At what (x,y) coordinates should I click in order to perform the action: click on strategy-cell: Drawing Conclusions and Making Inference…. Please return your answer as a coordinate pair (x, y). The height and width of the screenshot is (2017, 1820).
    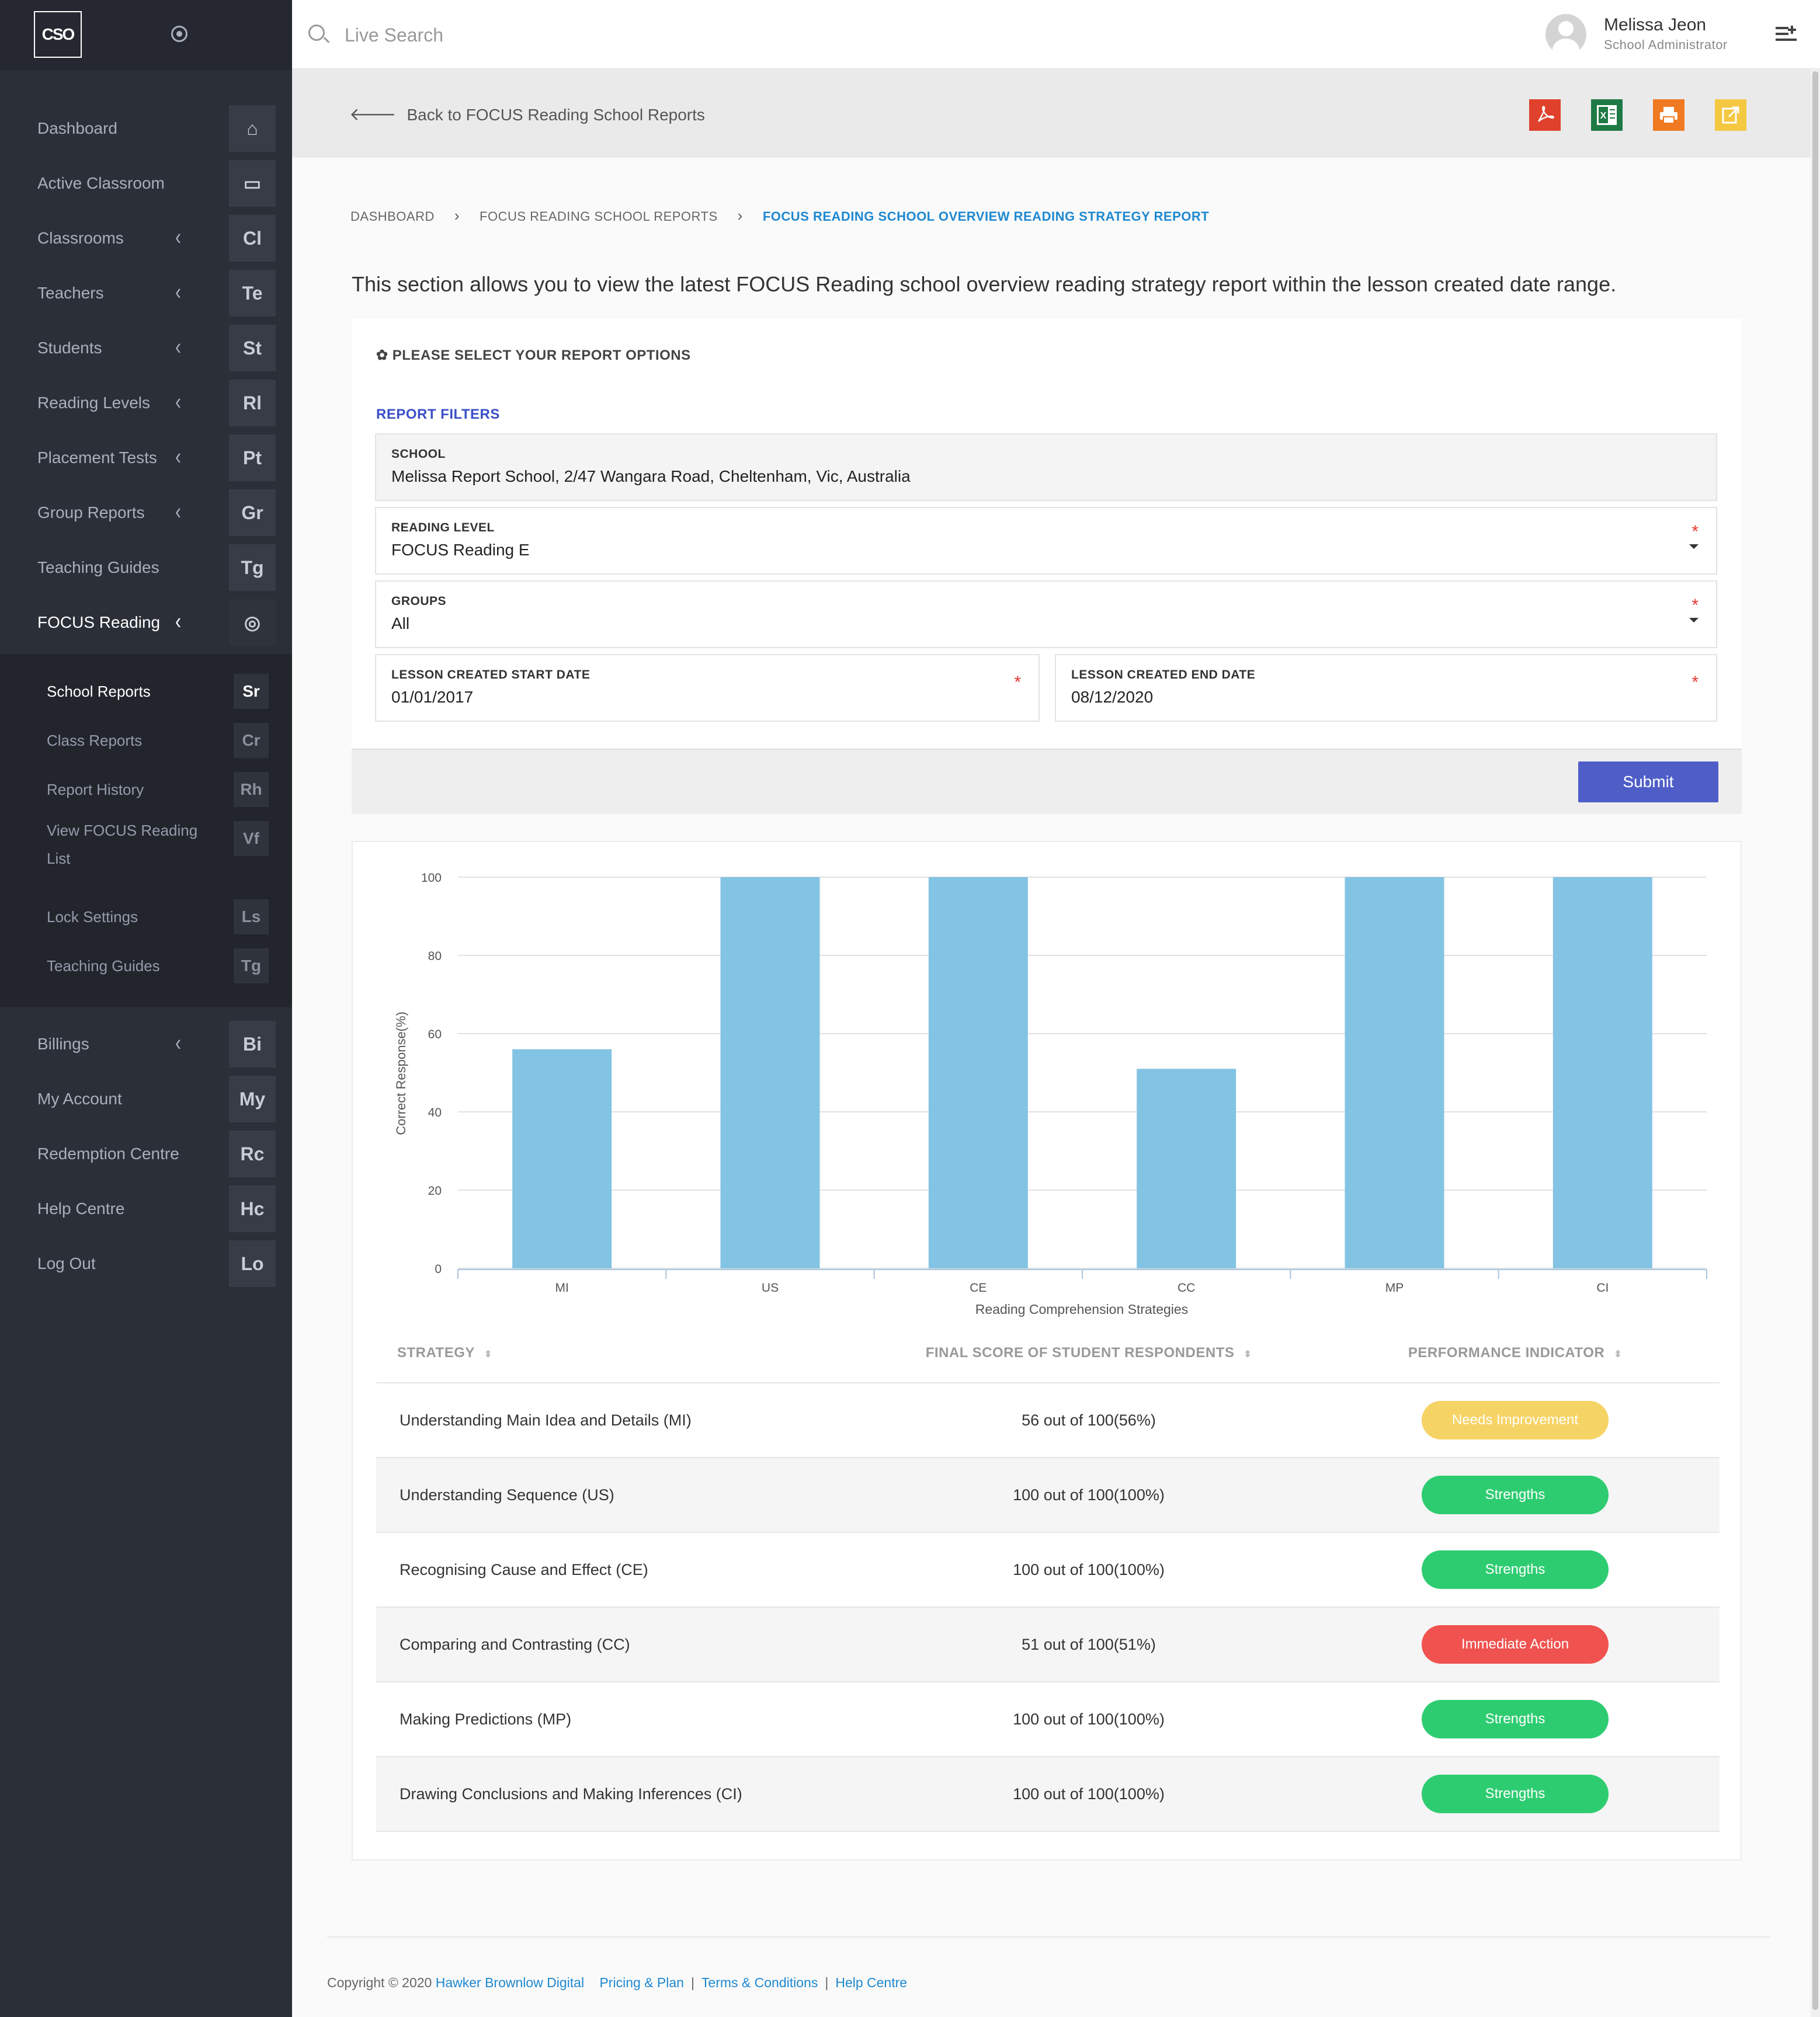
    Looking at the image, I should click on (621, 1795).